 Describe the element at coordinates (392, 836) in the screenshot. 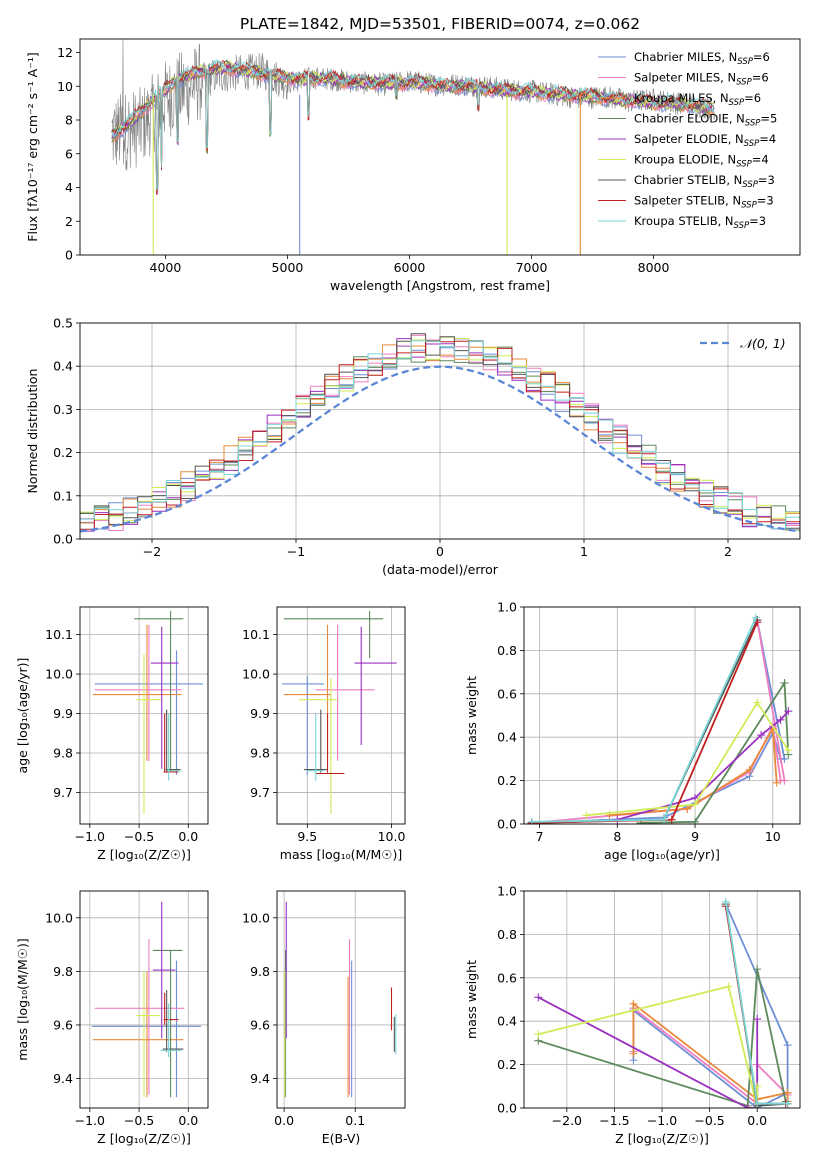

I see `x-tick-label: 10.0` at that location.